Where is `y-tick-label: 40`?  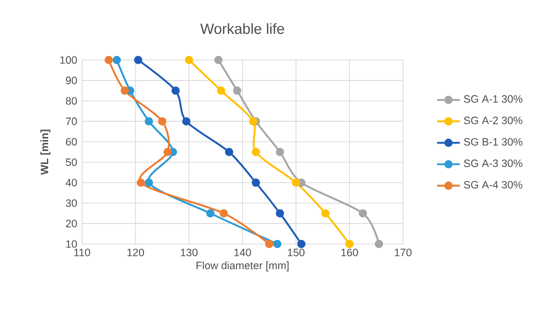 y-tick-label: 40 is located at coordinates (71, 182).